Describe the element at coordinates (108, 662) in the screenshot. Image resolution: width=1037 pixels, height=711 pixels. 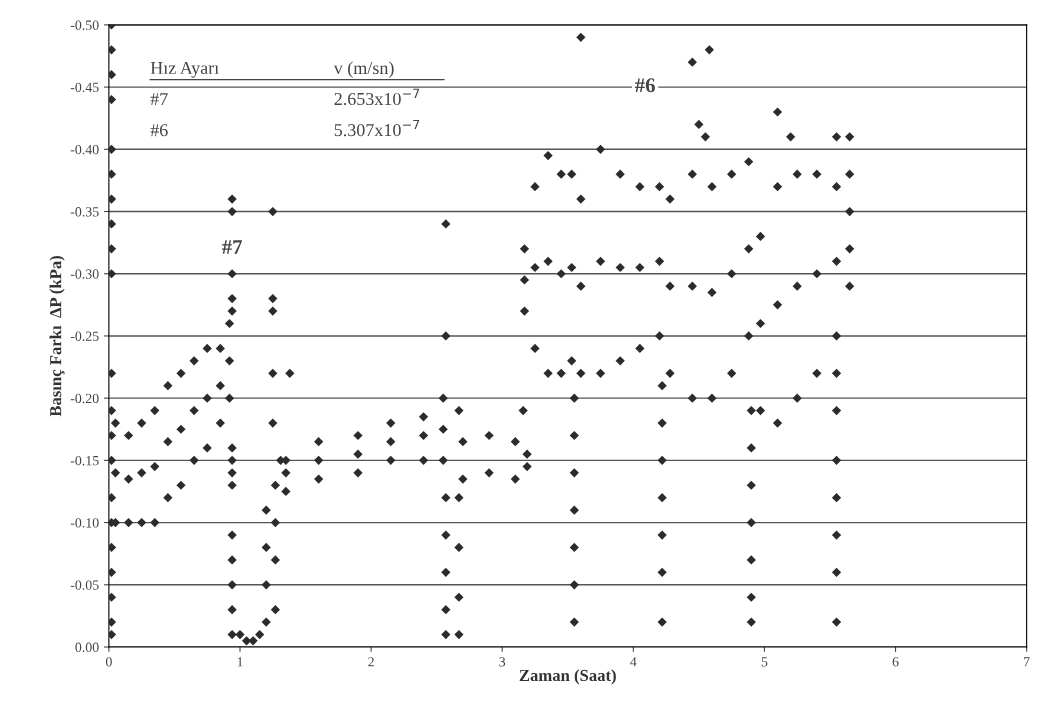
I see `x-tick-label: 0` at that location.